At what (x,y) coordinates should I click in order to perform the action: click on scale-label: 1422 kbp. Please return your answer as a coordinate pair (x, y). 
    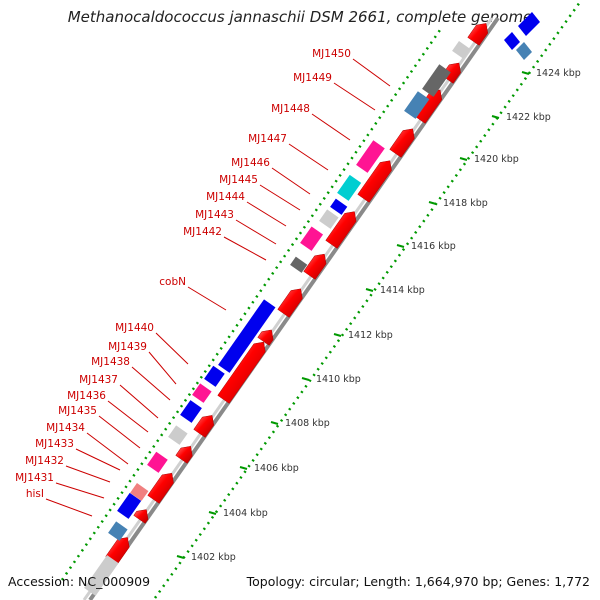
    Looking at the image, I should click on (528, 117).